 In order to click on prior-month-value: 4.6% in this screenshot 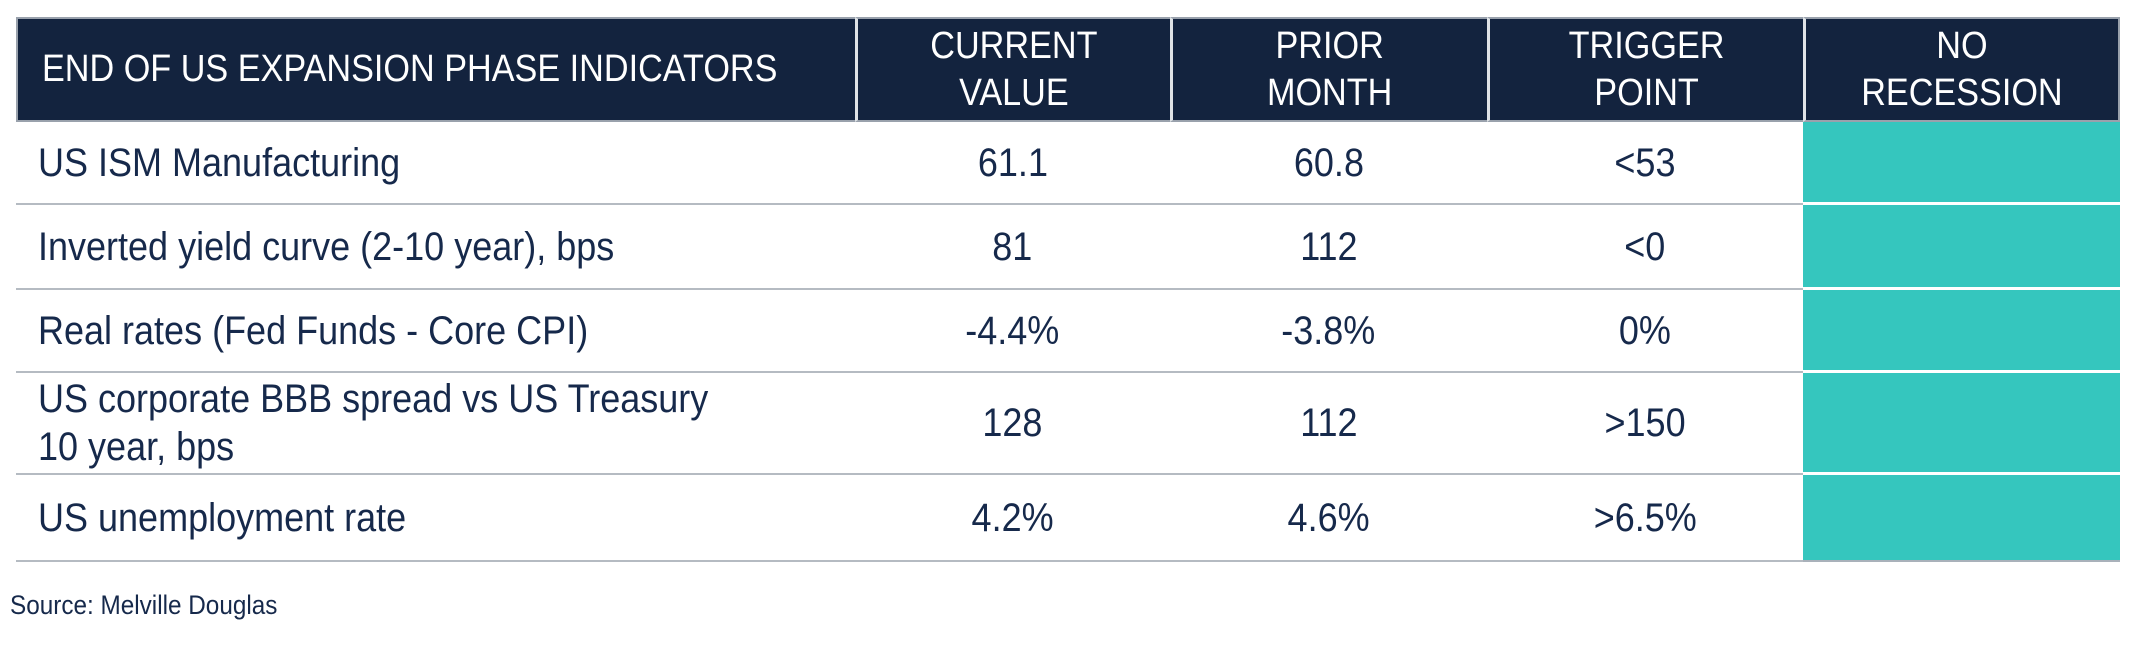, I will do `click(1328, 517)`.